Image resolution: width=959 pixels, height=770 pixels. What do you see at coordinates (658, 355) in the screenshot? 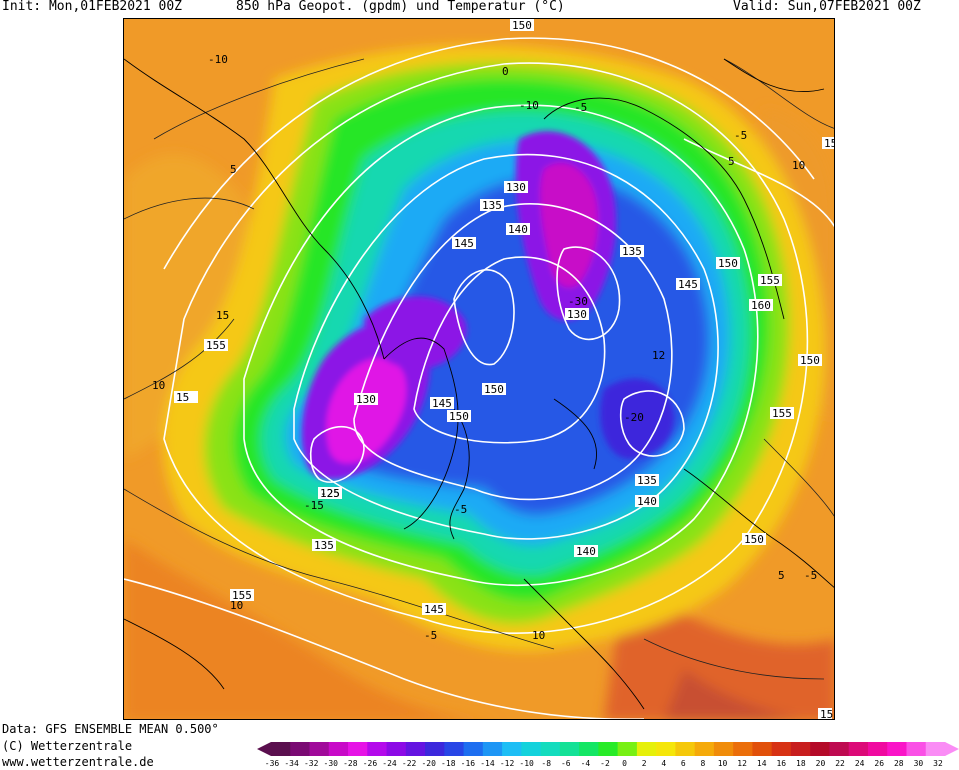
I see `temp-label: 12` at bounding box center [658, 355].